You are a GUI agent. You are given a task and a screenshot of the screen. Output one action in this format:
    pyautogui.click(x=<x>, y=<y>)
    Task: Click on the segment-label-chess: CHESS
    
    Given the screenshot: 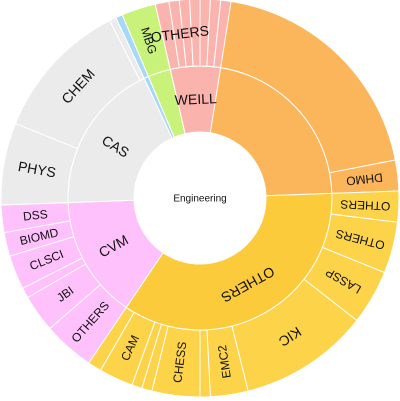 What is the action you would take?
    pyautogui.click(x=179, y=362)
    